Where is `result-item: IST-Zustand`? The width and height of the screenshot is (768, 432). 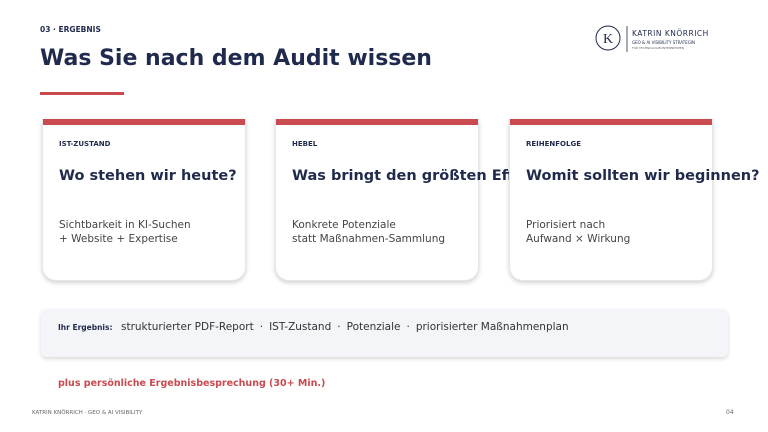
result-item: IST-Zustand is located at coordinates (300, 327).